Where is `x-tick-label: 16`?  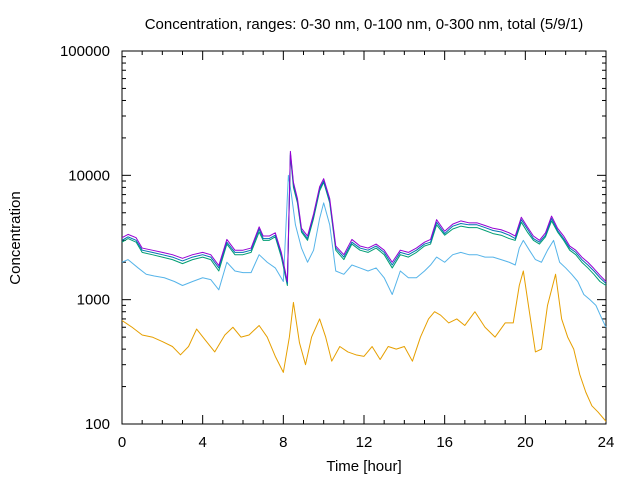
x-tick-label: 16 is located at coordinates (444, 442).